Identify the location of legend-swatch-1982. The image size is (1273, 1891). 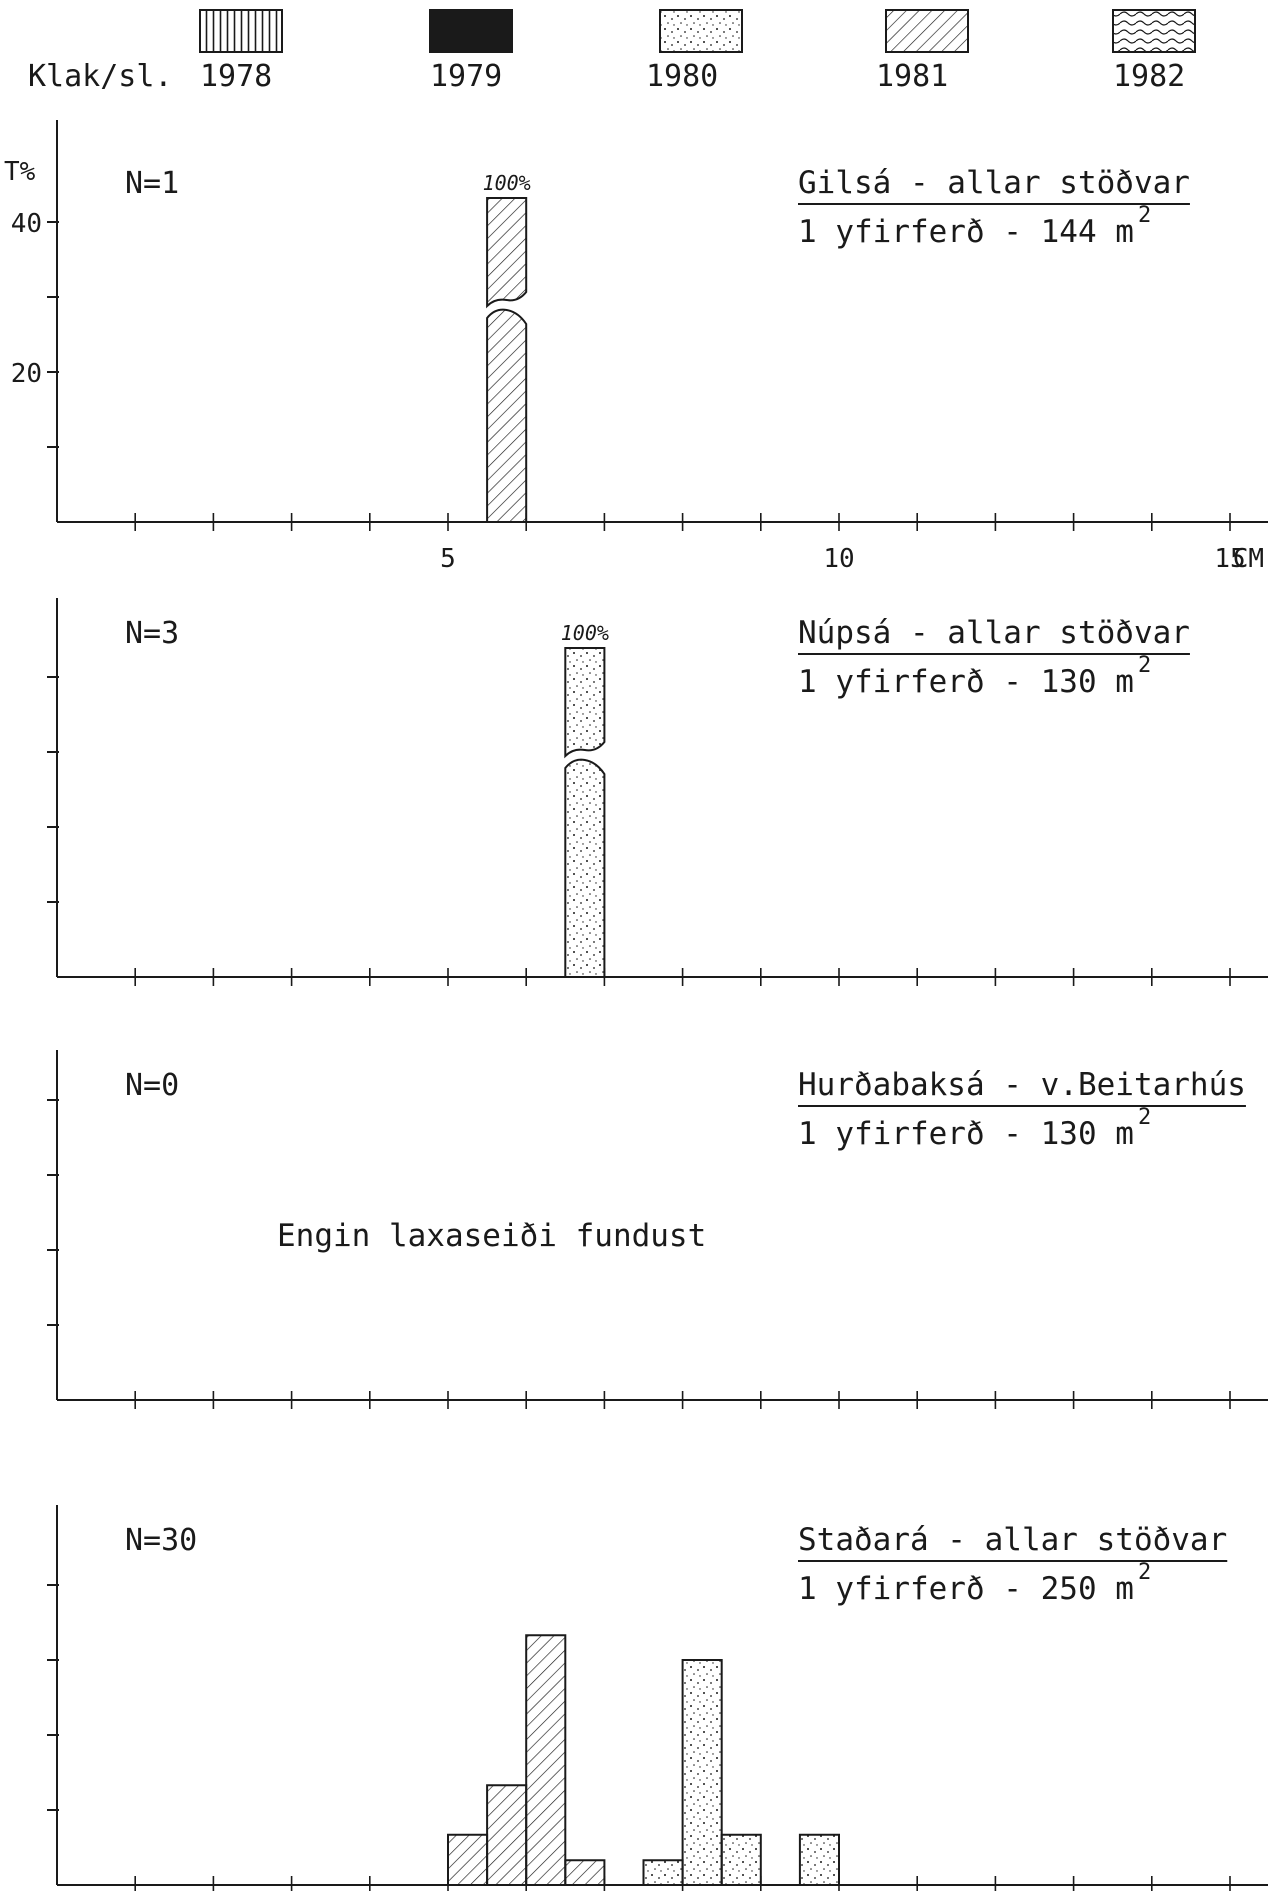
(1154, 31).